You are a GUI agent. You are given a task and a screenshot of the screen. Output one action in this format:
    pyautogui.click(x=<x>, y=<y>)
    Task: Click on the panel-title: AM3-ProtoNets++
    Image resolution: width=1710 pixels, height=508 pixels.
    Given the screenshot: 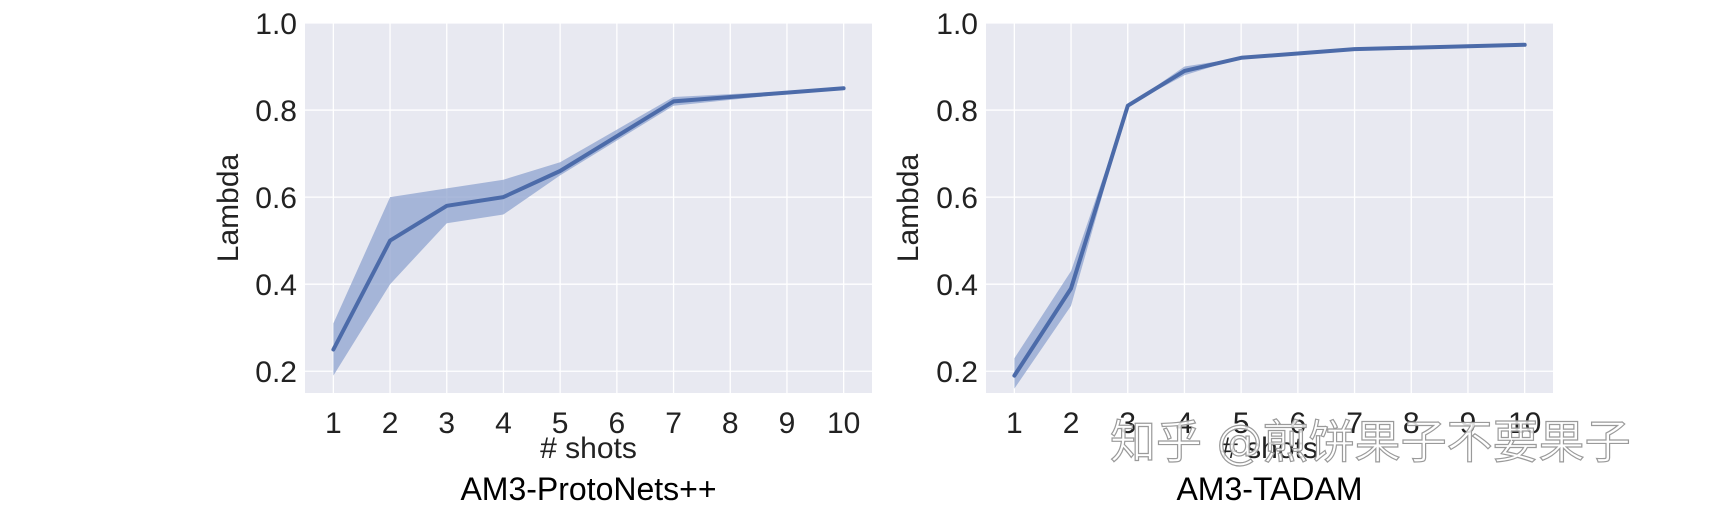 What is the action you would take?
    pyautogui.click(x=588, y=489)
    